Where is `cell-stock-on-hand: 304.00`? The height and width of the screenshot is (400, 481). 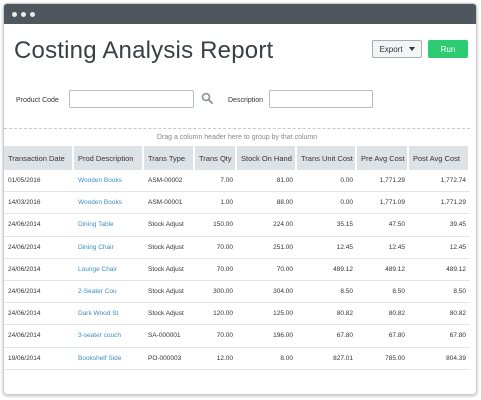 cell-stock-on-hand: 304.00 is located at coordinates (267, 292).